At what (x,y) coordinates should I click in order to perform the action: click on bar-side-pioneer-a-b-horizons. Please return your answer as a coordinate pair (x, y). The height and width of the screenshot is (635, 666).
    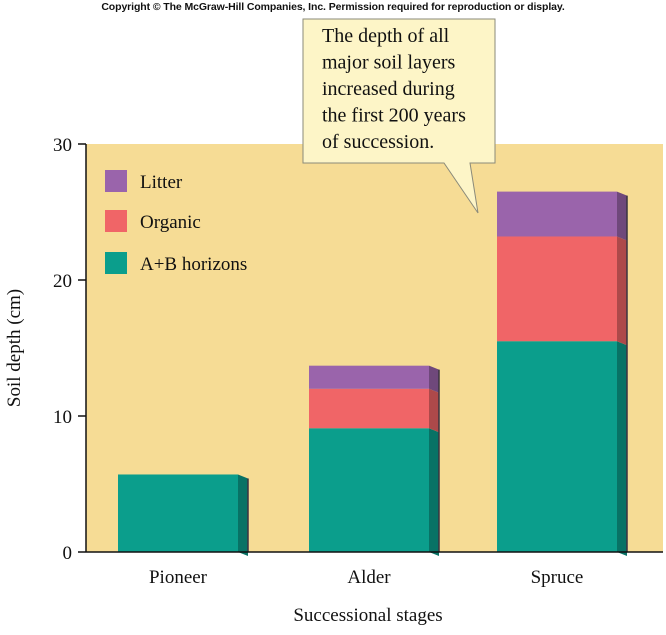
    Looking at the image, I should click on (243, 515).